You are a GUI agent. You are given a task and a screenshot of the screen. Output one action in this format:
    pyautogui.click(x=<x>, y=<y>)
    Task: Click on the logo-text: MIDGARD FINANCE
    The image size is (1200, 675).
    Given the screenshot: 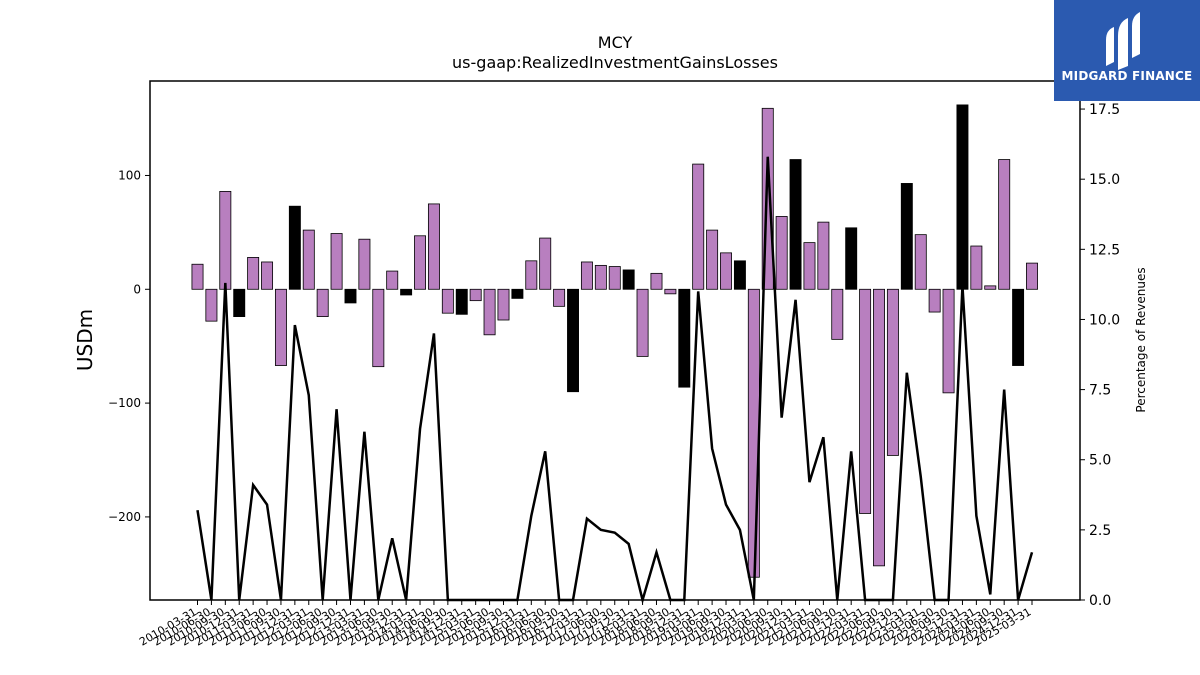 What is the action you would take?
    pyautogui.click(x=1127, y=76)
    